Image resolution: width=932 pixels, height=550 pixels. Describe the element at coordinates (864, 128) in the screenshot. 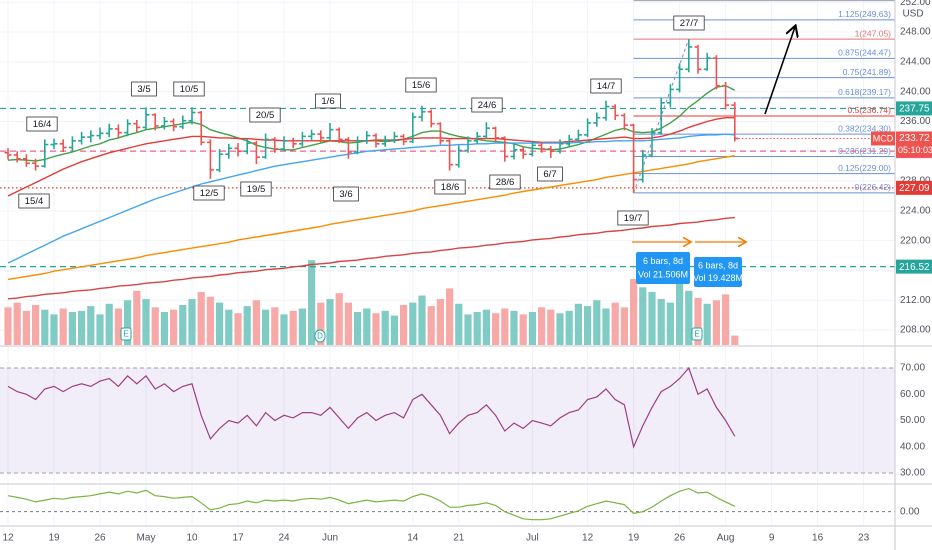

I see `fib-label: 0.382(234.30)` at that location.